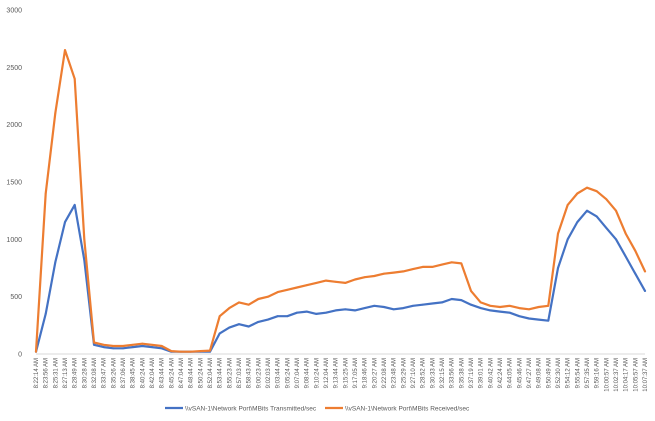 The image size is (655, 421). What do you see at coordinates (47, 373) in the screenshot?
I see `x-tick-label: 8:23:56 AM` at bounding box center [47, 373].